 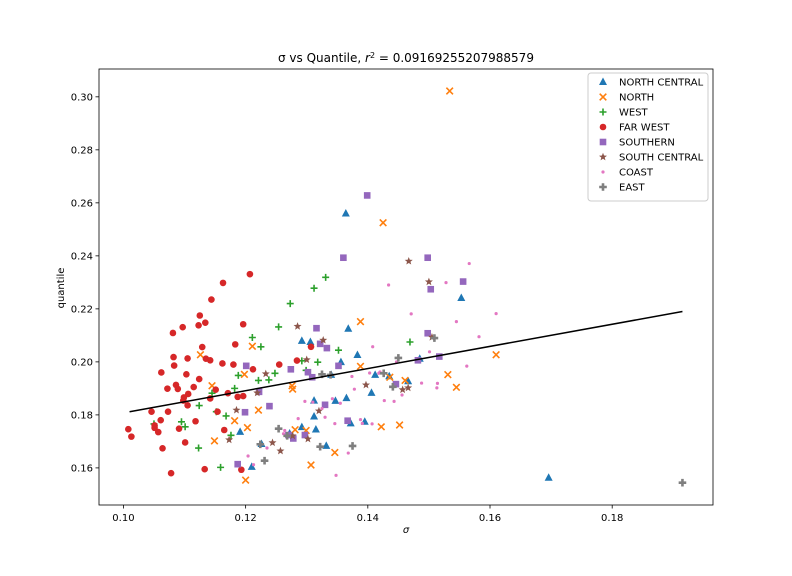 I want to click on x-tick-label: 0.12, so click(x=245, y=518).